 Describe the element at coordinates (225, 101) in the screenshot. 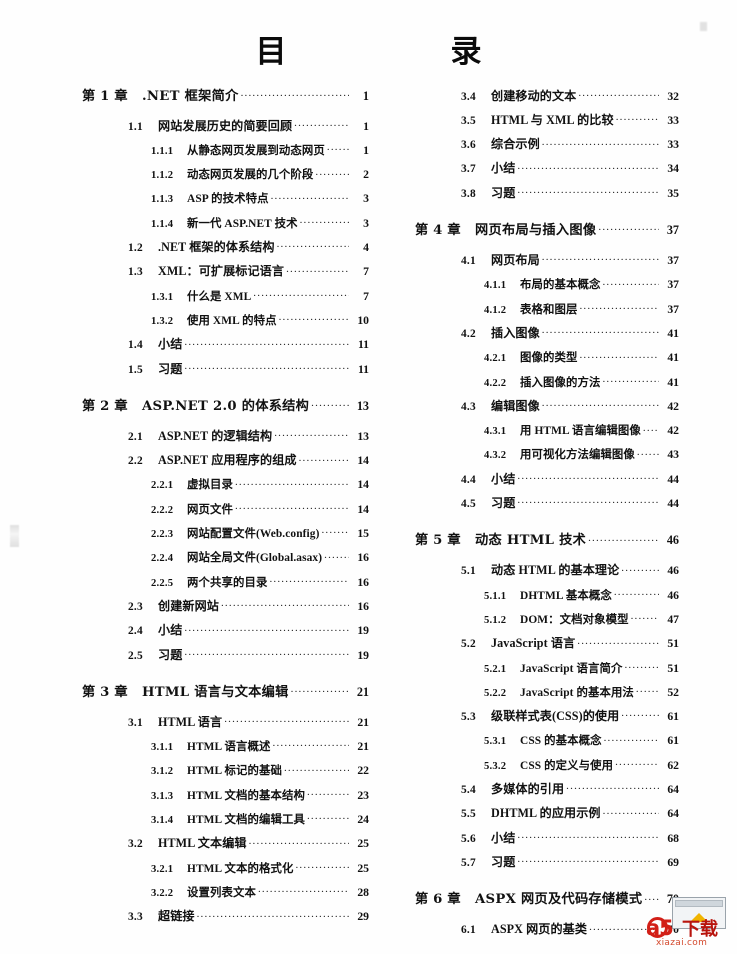

I see `toc-entry-chapter: 第 1 章 .NET 框架简介 1` at that location.